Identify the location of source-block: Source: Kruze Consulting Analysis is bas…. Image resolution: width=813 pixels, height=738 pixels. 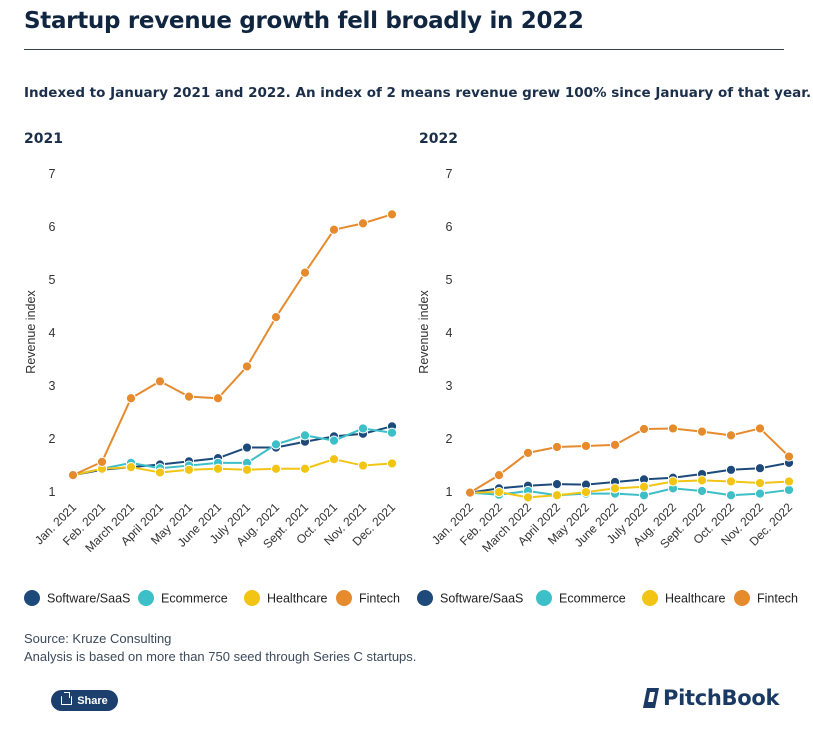
(220, 648).